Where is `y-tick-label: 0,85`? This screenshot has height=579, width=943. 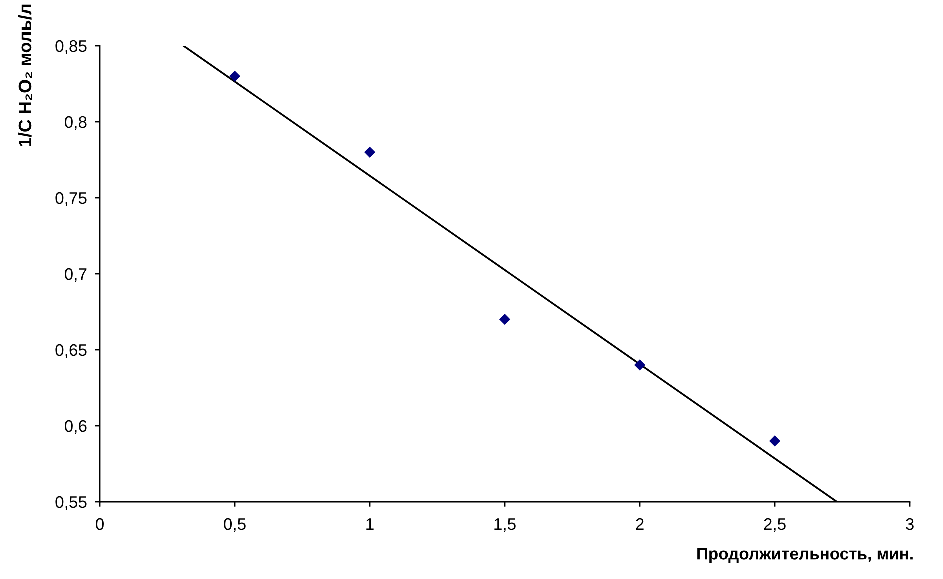
y-tick-label: 0,85 is located at coordinates (71, 47).